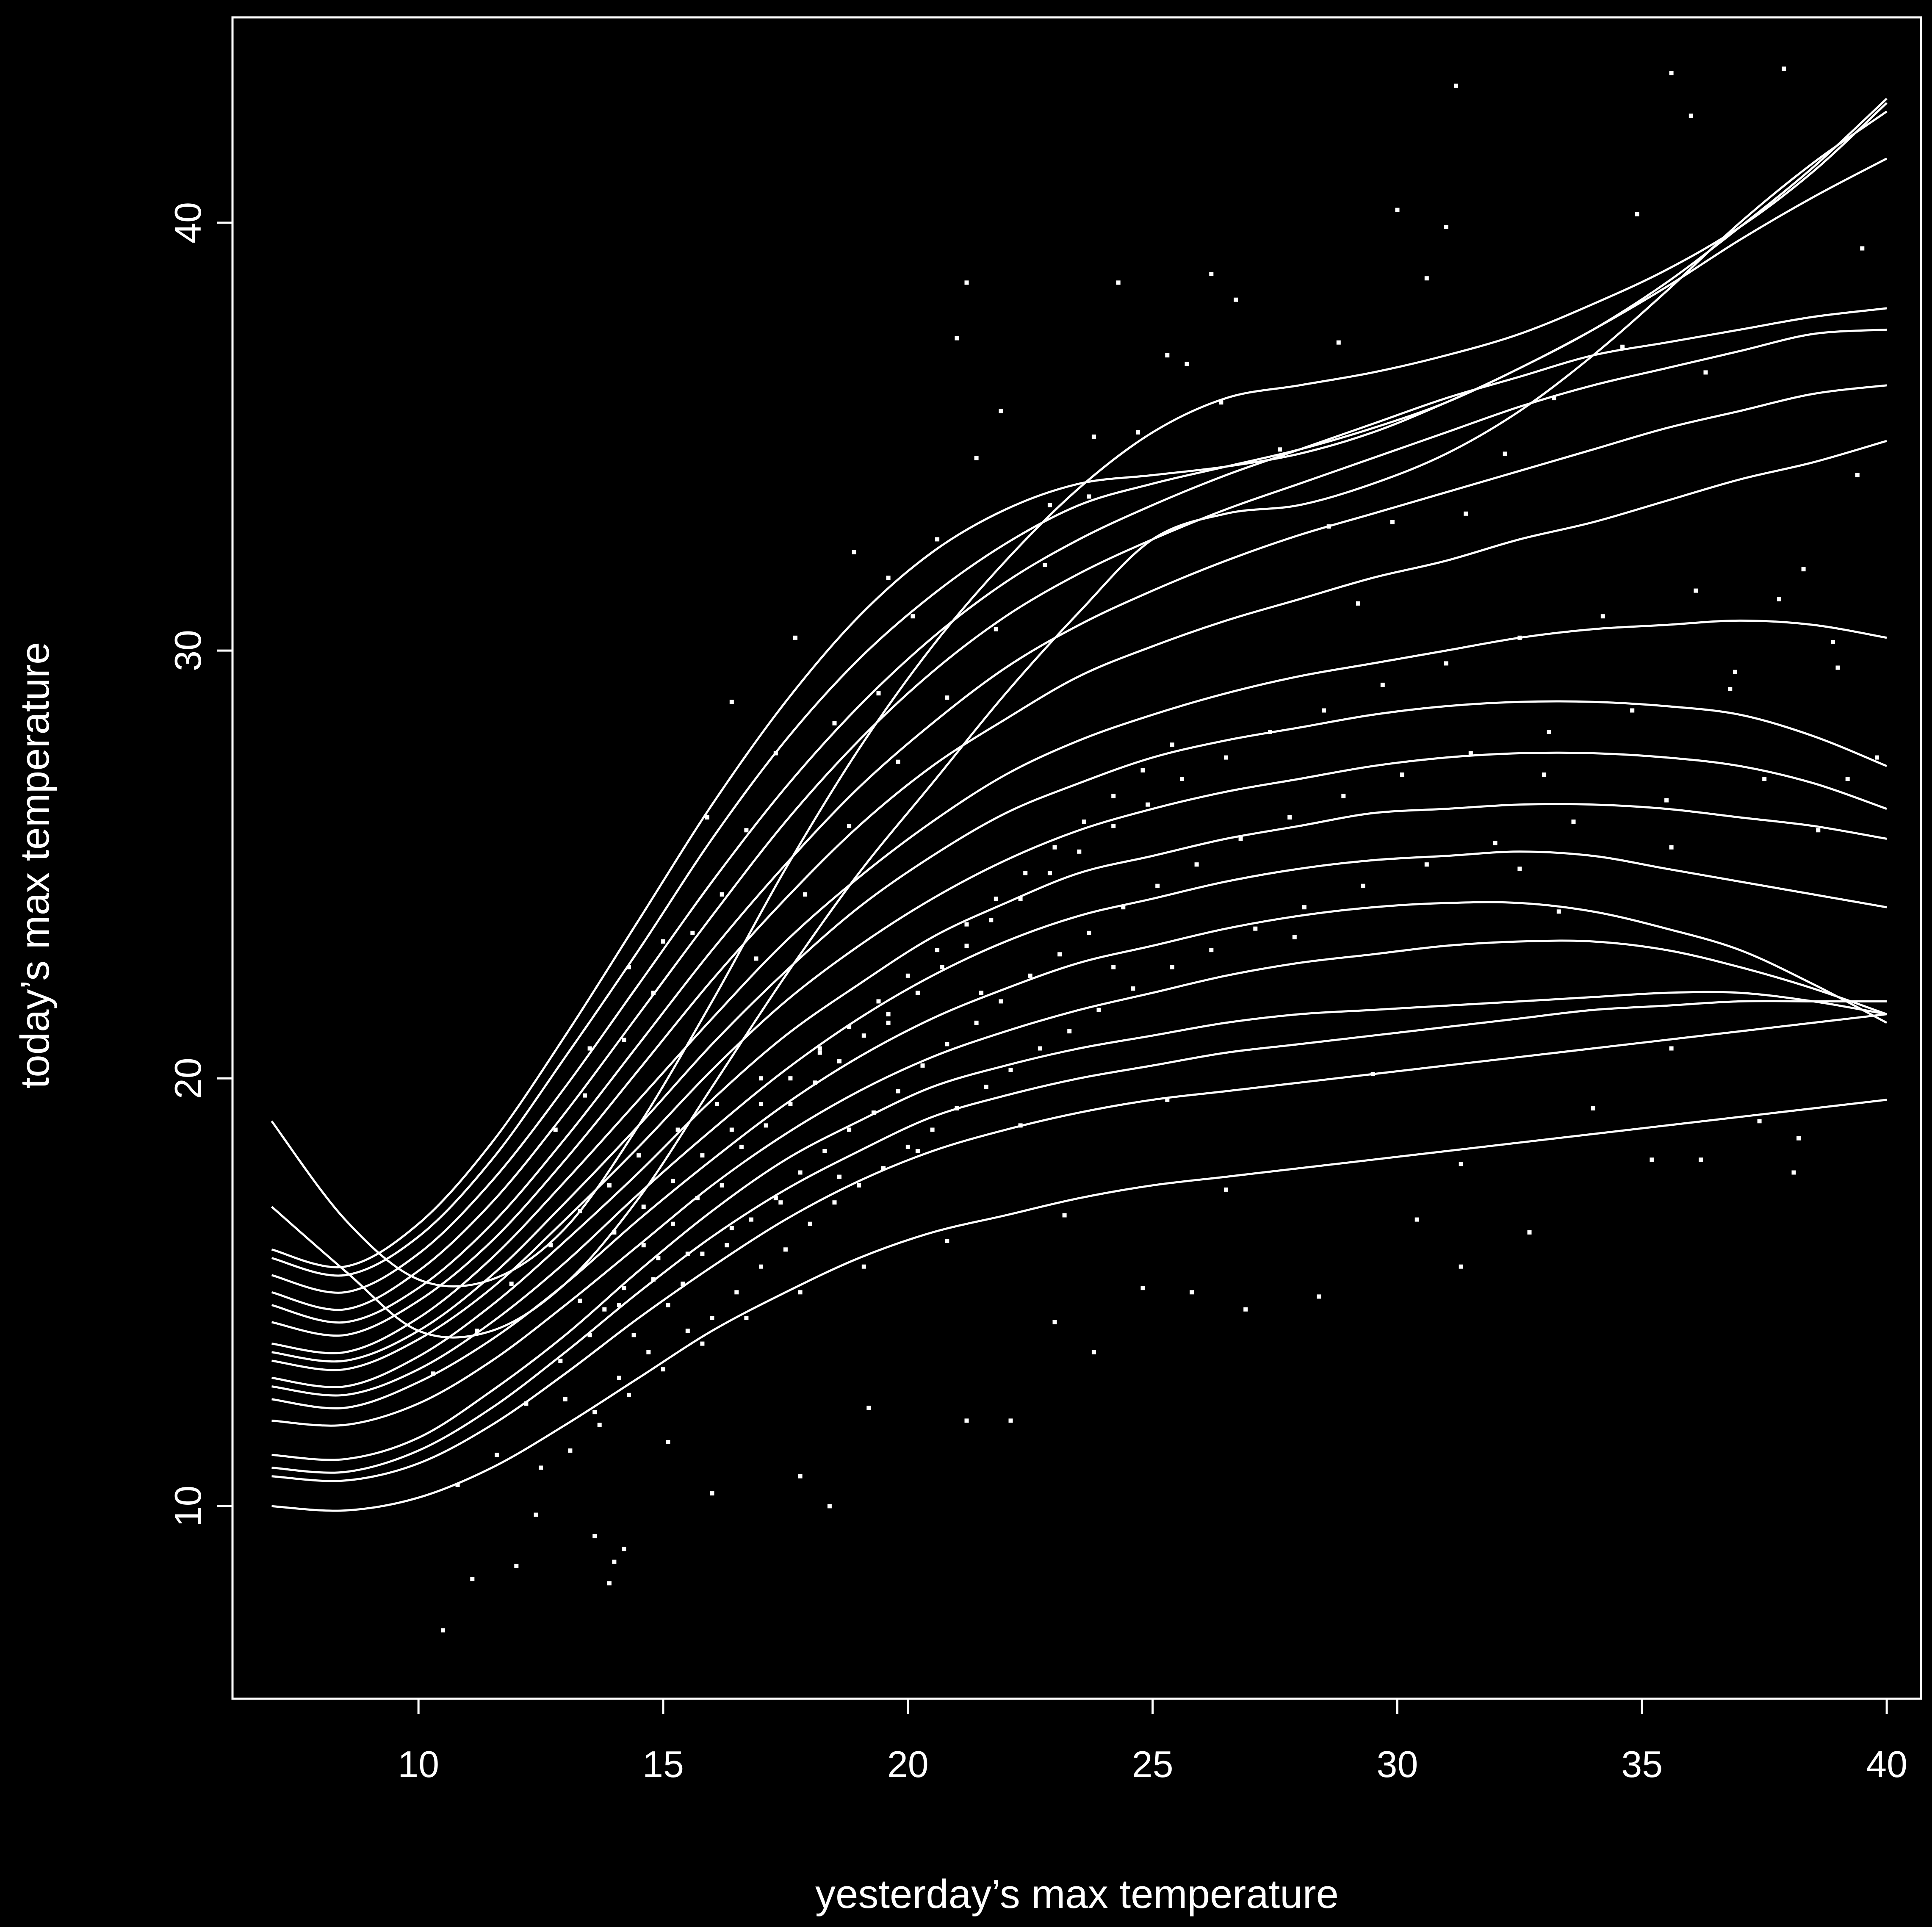 The height and width of the screenshot is (1927, 1932). What do you see at coordinates (1153, 1764) in the screenshot?
I see `x-tick-label: 25` at bounding box center [1153, 1764].